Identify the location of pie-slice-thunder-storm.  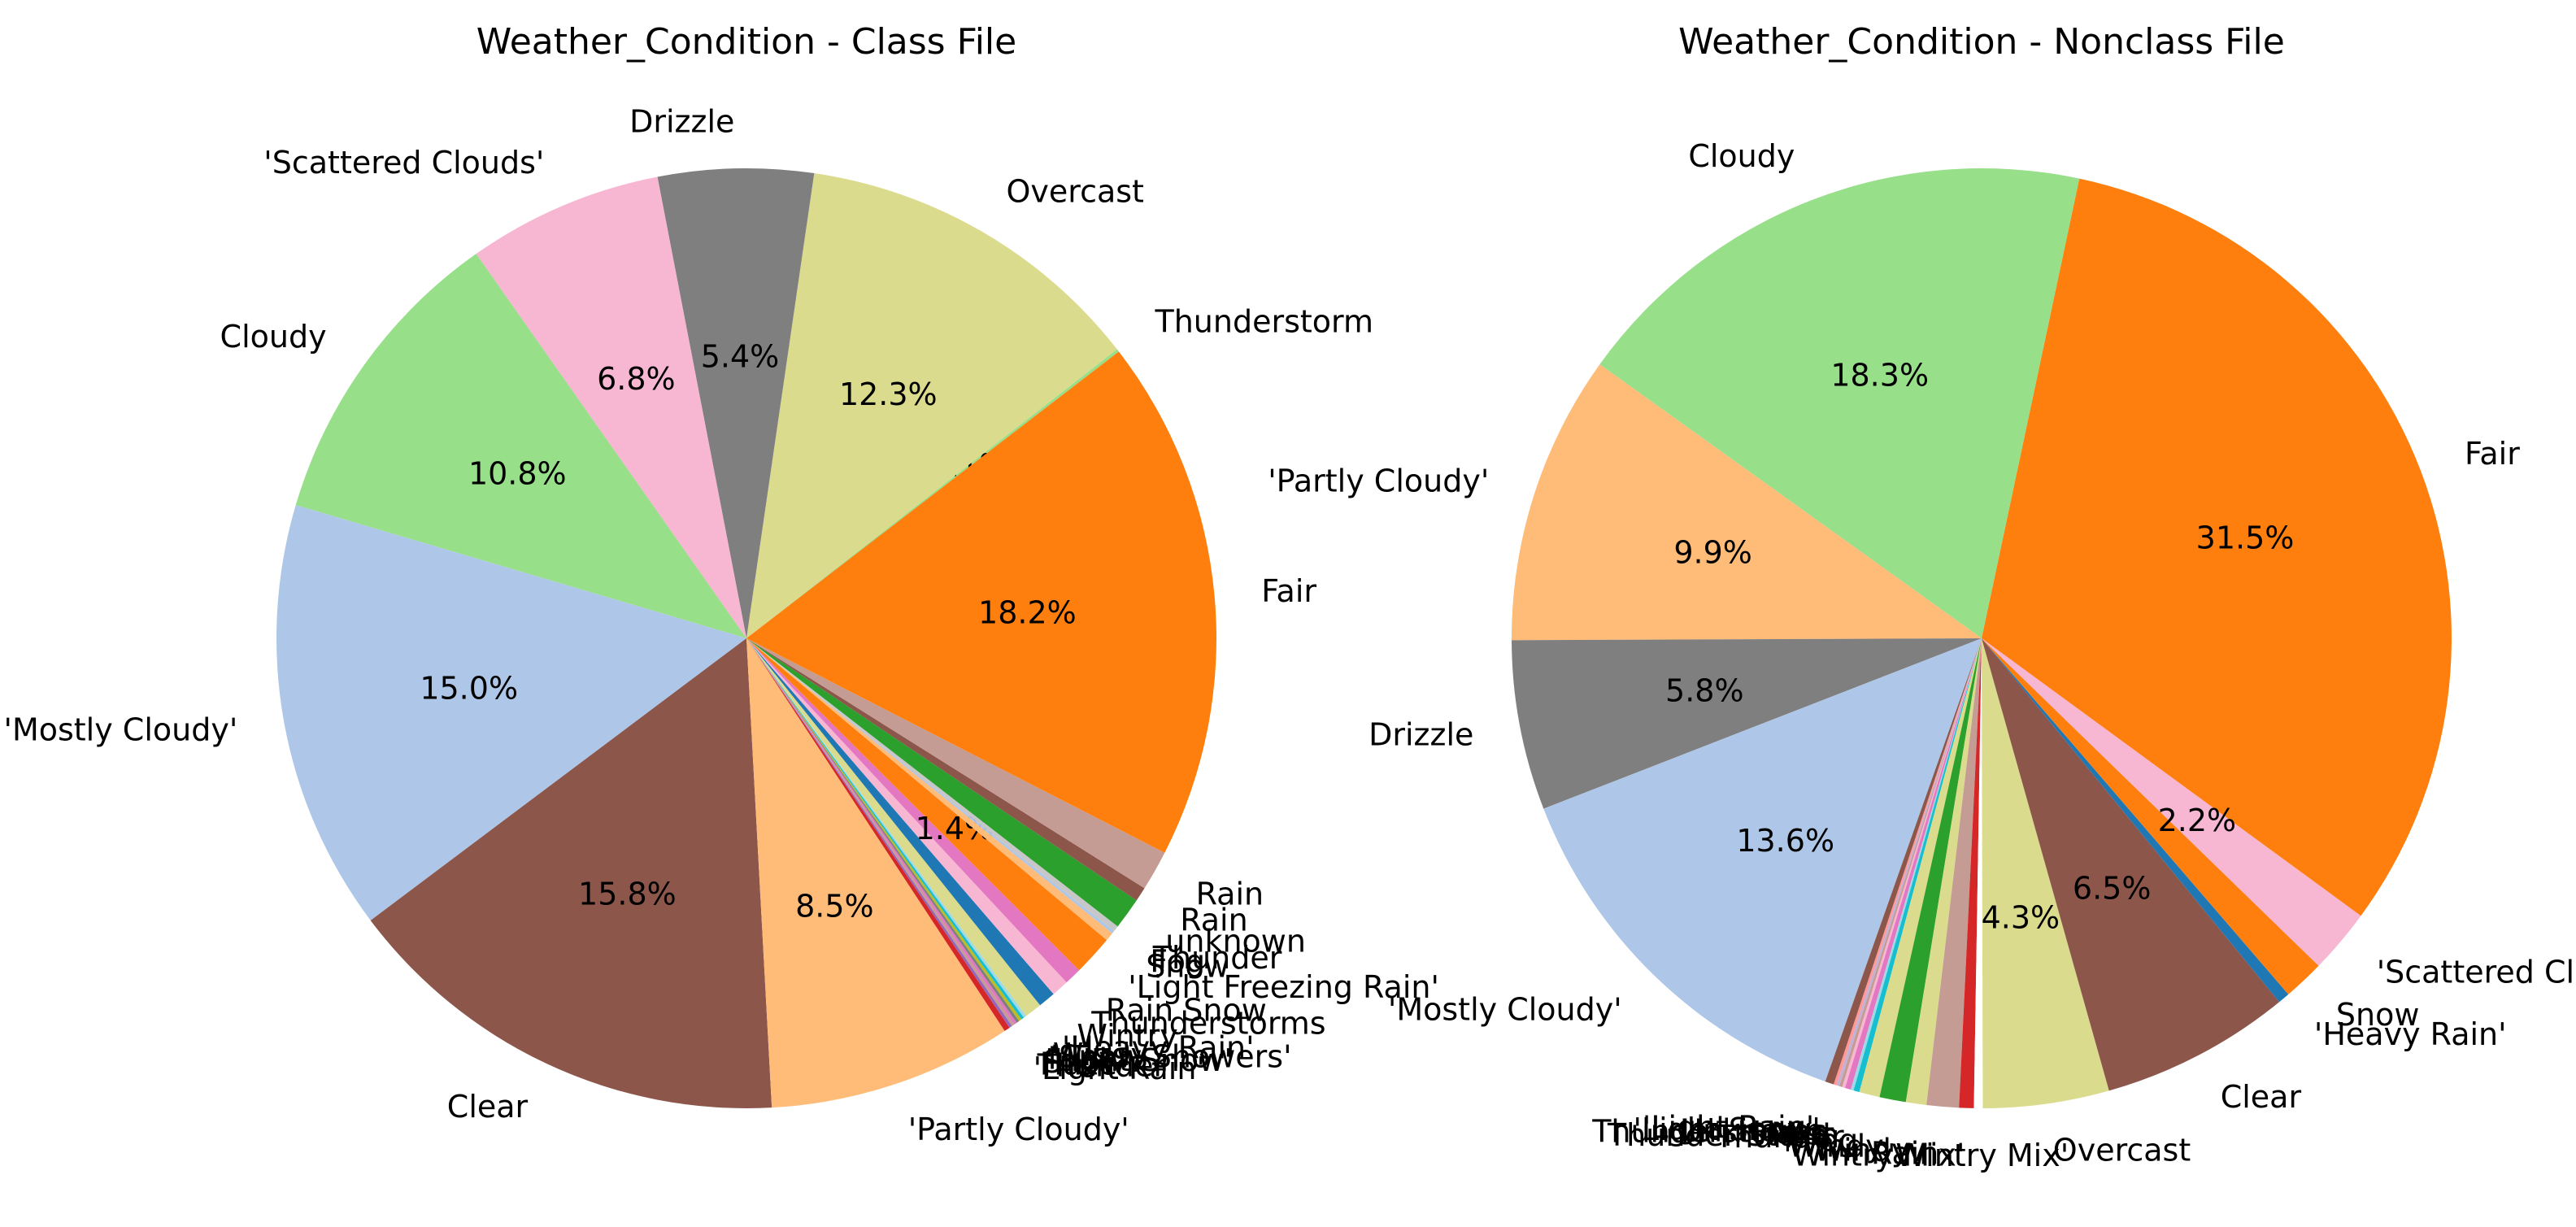
(1917, 864).